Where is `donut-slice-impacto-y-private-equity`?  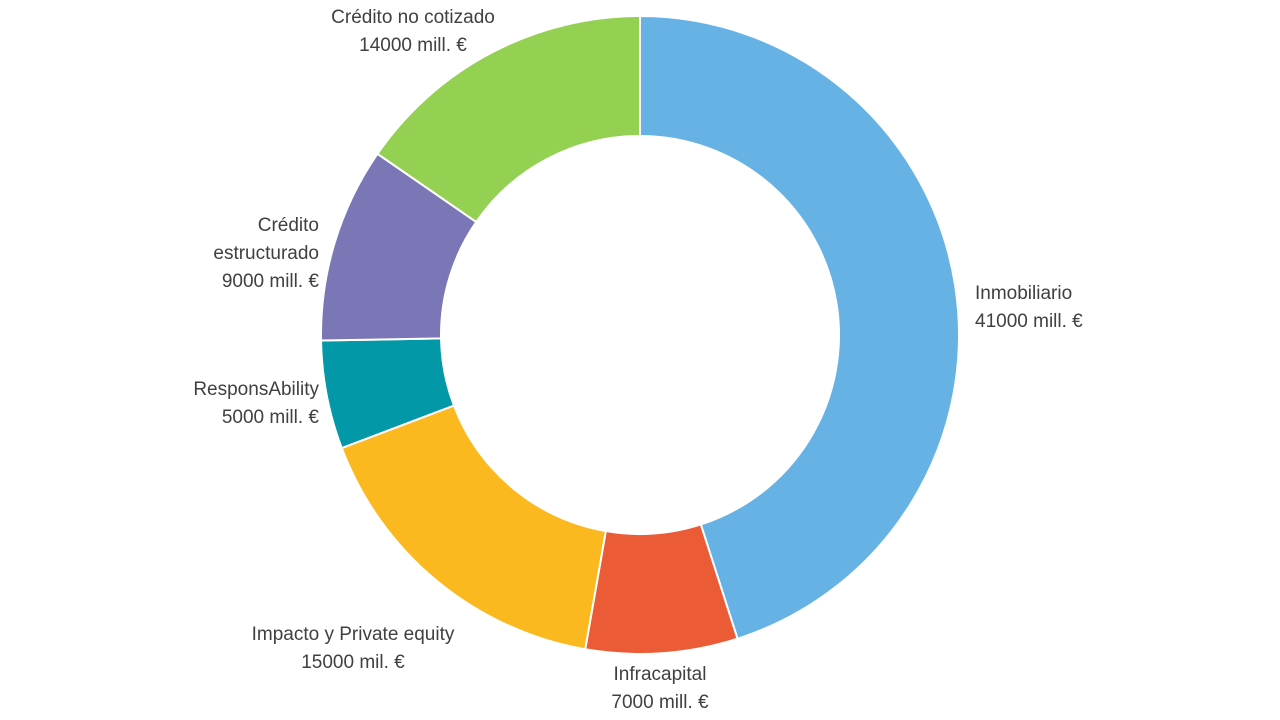 donut-slice-impacto-y-private-equity is located at coordinates (473, 527).